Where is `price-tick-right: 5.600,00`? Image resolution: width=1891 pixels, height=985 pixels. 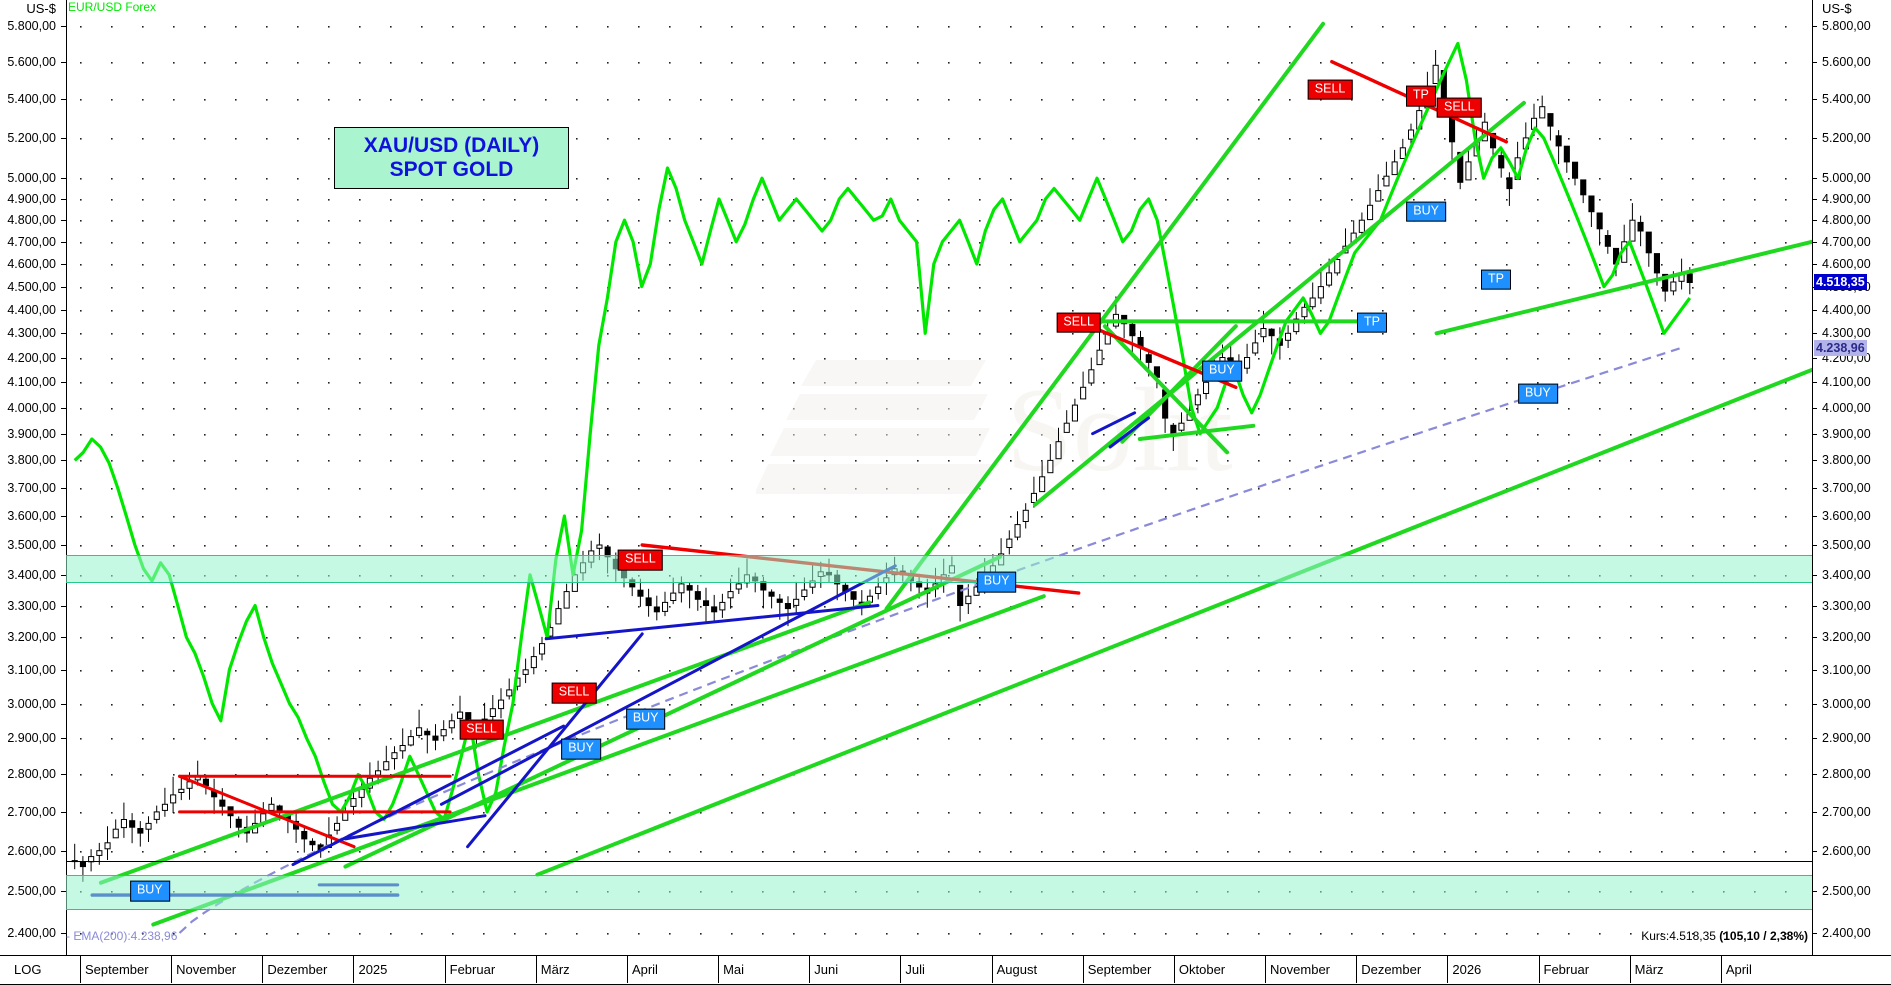 price-tick-right: 5.600,00 is located at coordinates (1846, 61).